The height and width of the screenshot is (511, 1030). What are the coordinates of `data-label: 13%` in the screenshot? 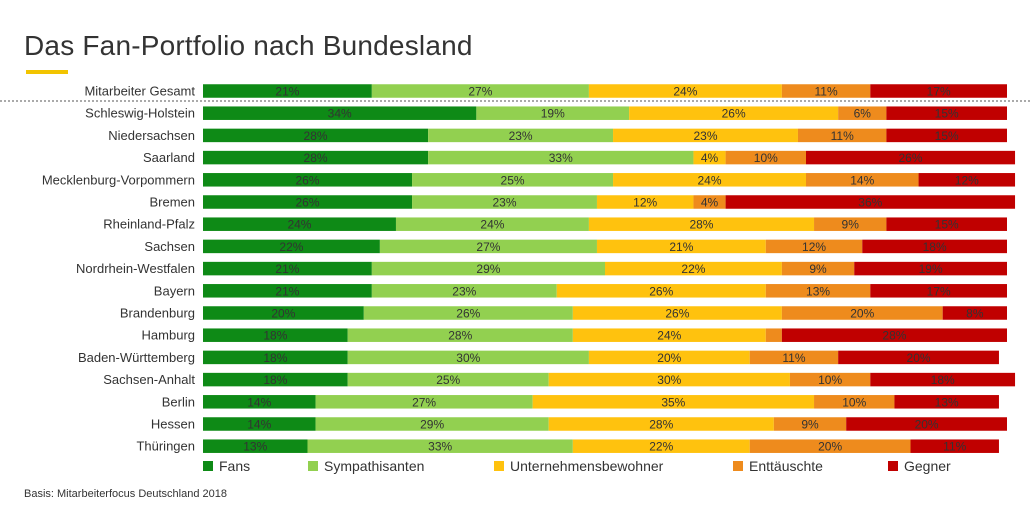 It's located at (255, 447).